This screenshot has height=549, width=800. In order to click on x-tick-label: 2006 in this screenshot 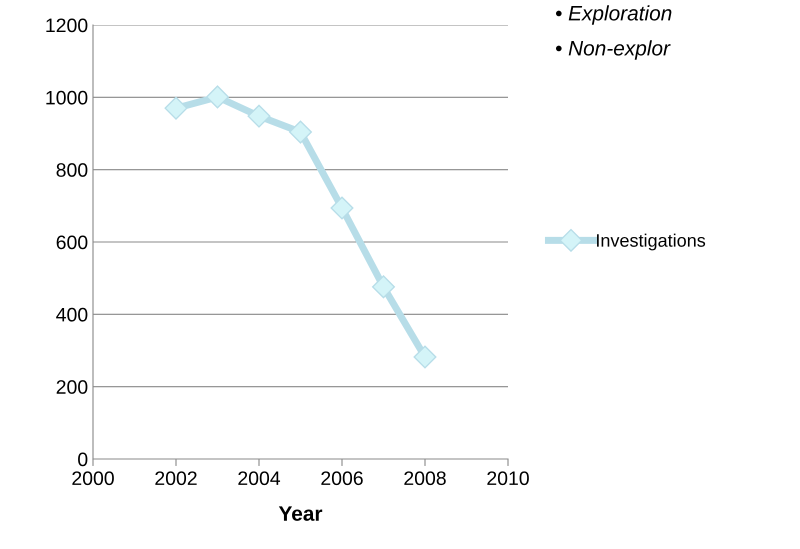, I will do `click(342, 478)`.